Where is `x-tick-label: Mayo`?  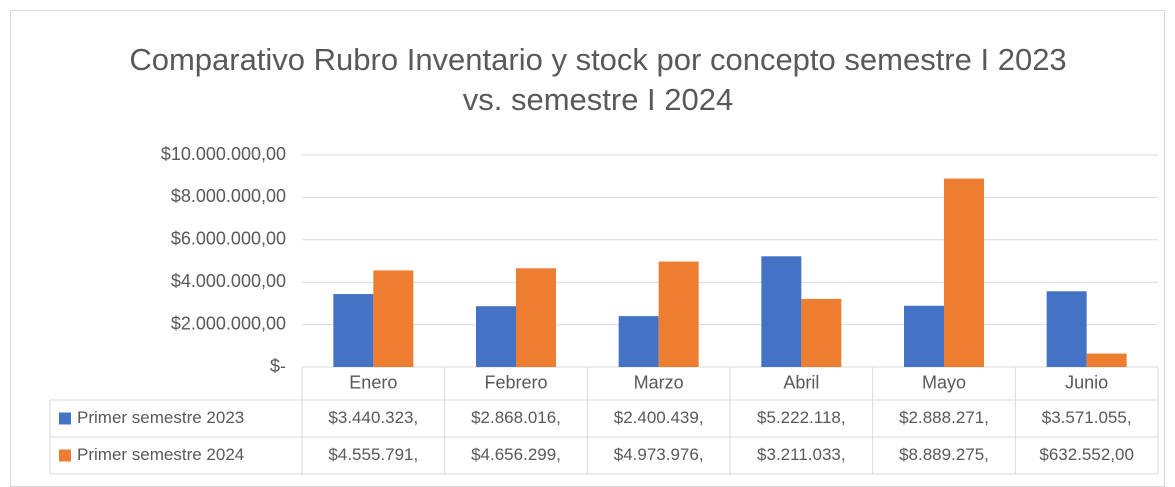 x-tick-label: Mayo is located at coordinates (944, 382).